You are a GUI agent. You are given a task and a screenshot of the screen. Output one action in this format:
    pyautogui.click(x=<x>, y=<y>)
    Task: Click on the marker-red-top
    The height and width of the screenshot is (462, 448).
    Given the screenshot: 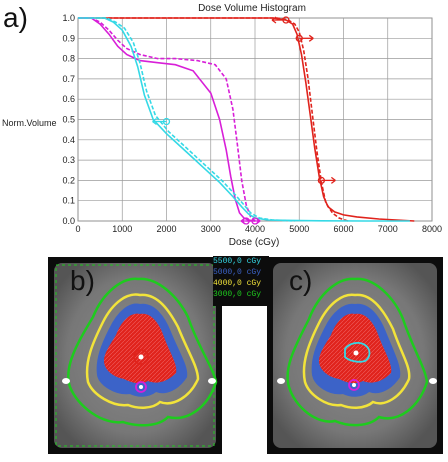 What is the action you would take?
    pyautogui.click(x=280, y=20)
    